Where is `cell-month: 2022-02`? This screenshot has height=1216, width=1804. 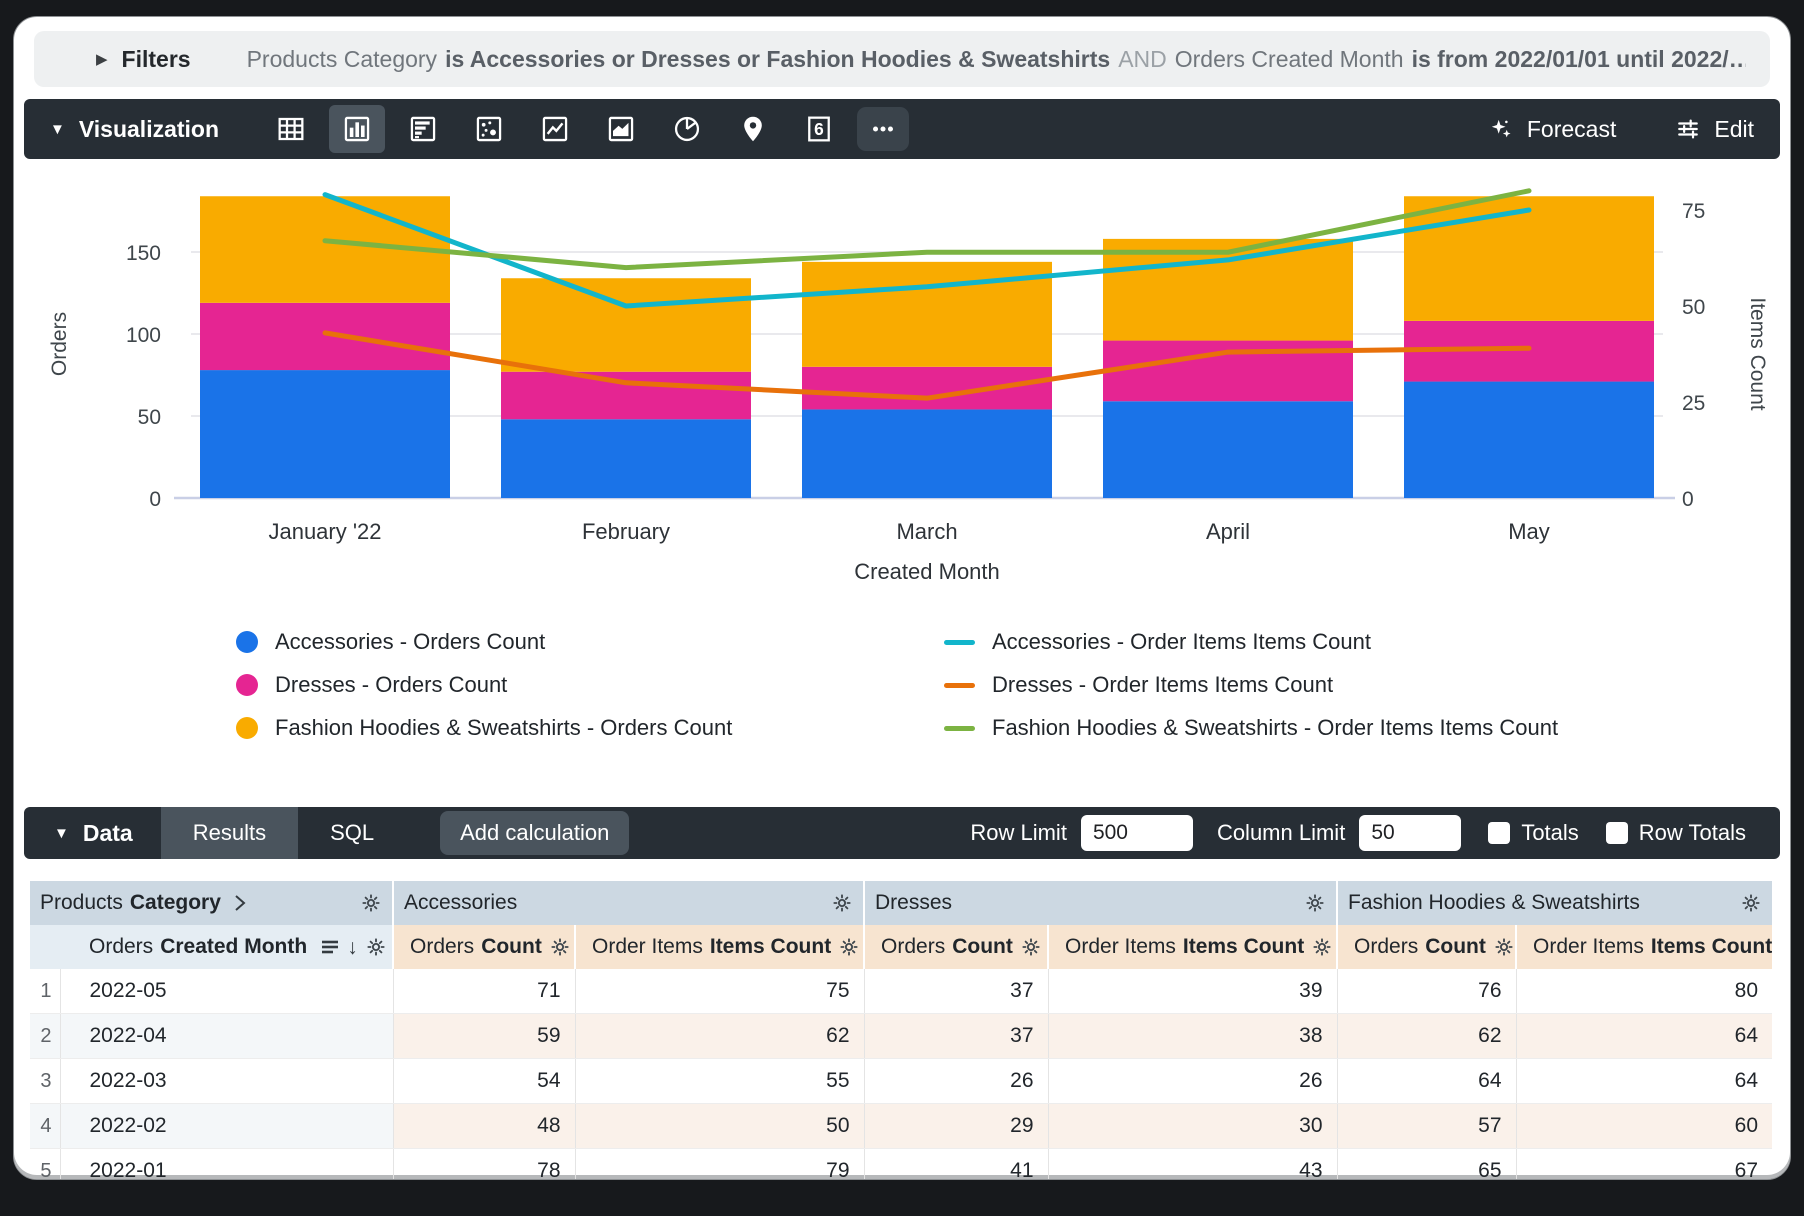 cell-month: 2022-02 is located at coordinates (227, 1126).